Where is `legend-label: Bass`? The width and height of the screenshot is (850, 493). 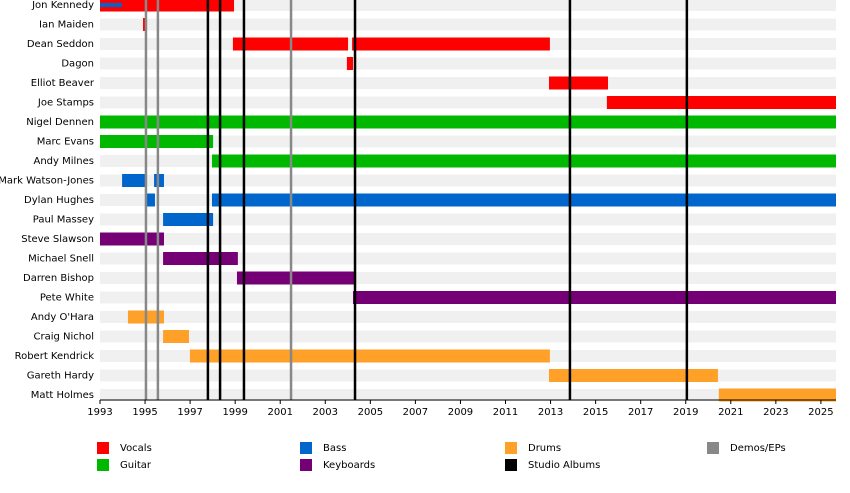
legend-label: Bass is located at coordinates (334, 448).